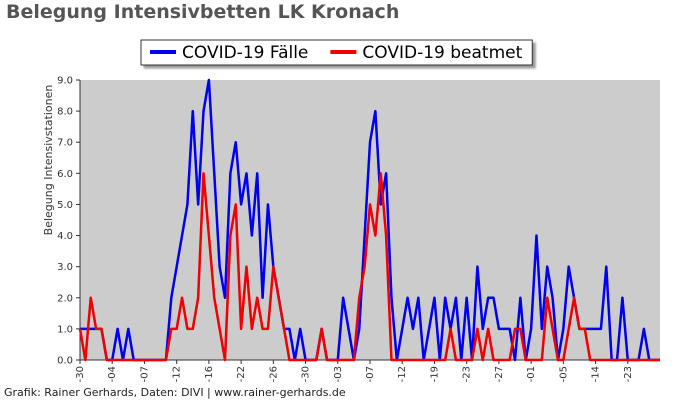  I want to click on y-tick-label: 4.0, so click(65, 236).